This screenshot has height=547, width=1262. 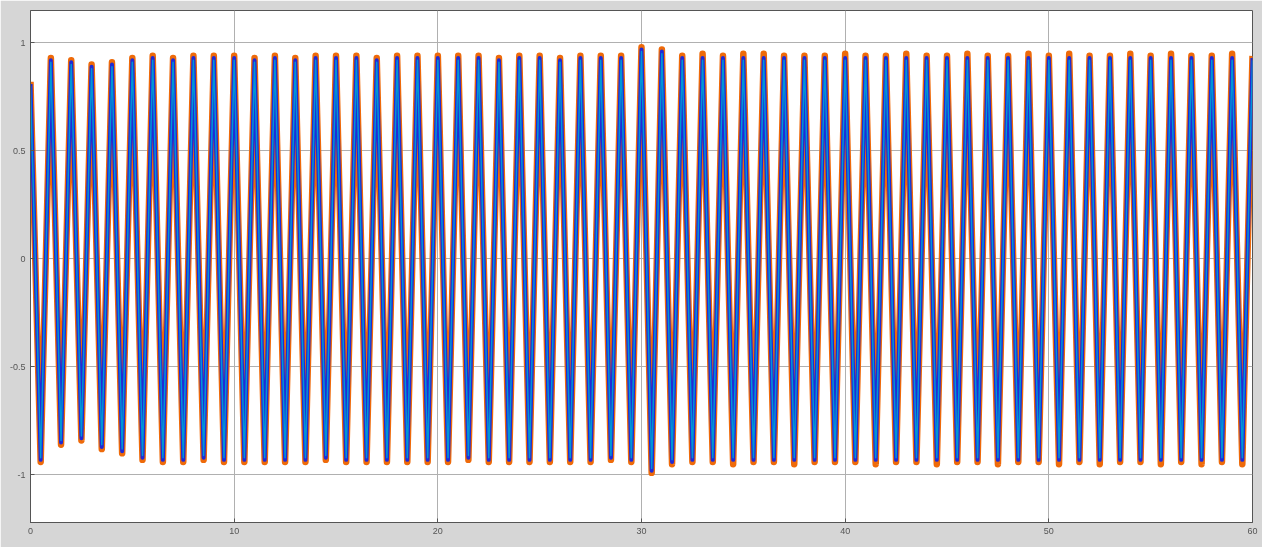 I want to click on x-tick-label: 50, so click(x=1048, y=530).